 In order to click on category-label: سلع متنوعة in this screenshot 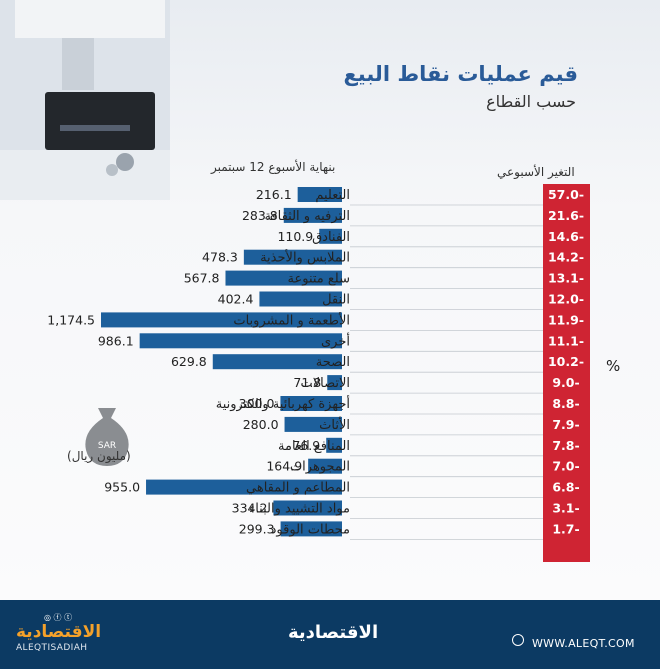, I will do `click(319, 279)`.